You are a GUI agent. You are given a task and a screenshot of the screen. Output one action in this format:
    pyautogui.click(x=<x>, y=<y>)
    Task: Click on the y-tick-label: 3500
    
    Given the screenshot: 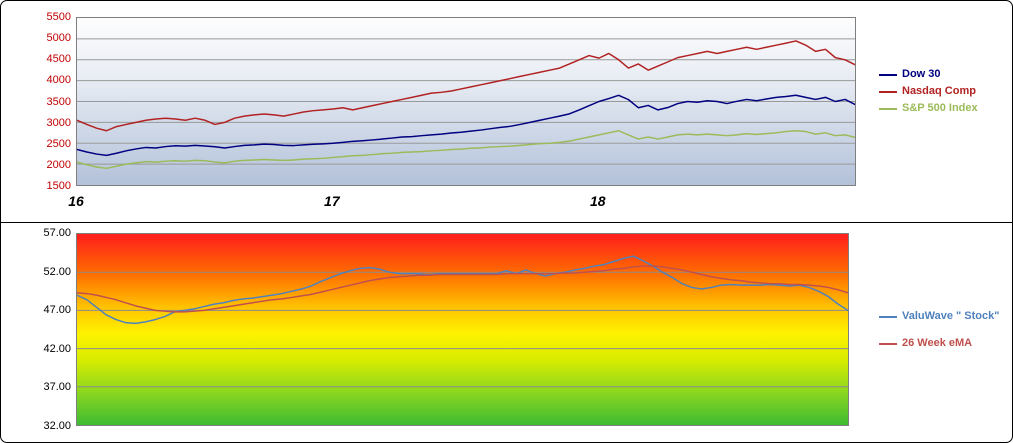 What is the action you would take?
    pyautogui.click(x=58, y=101)
    